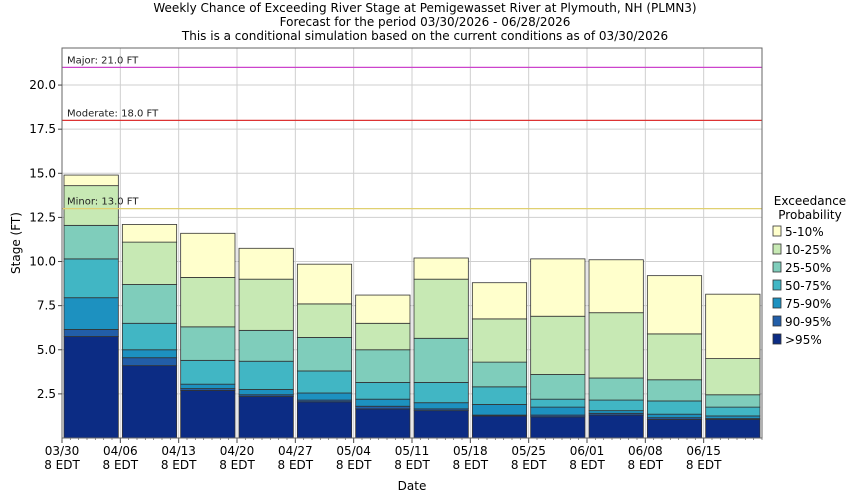 The width and height of the screenshot is (850, 500). What do you see at coordinates (120, 451) in the screenshot?
I see `x-tick-label: 04/06` at bounding box center [120, 451].